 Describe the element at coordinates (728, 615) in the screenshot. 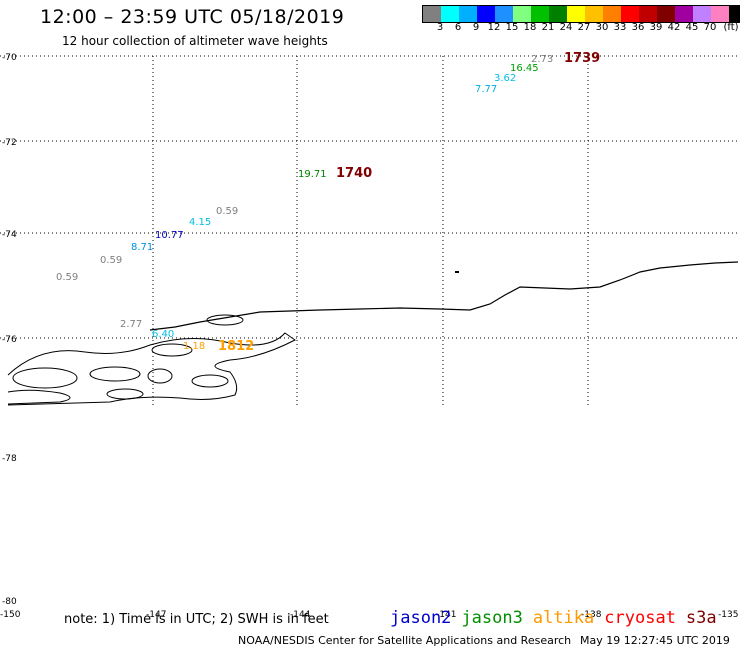

I see `longitude-label: -135` at that location.